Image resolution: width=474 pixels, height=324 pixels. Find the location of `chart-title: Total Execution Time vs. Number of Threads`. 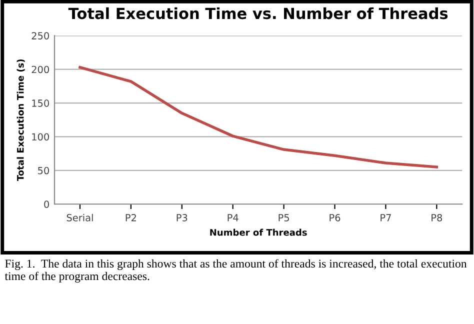

chart-title: Total Execution Time vs. Number of Threads is located at coordinates (258, 13).